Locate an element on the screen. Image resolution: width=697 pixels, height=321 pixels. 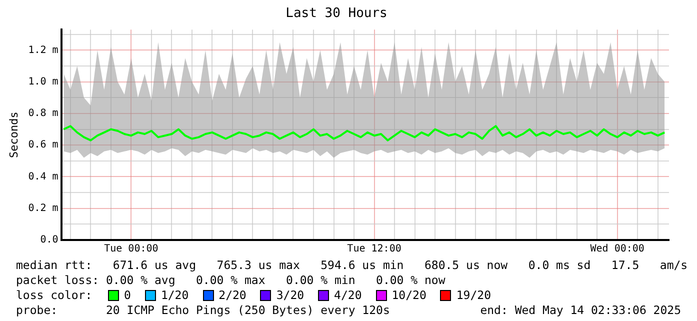
text: 2/20 is located at coordinates (232, 295).